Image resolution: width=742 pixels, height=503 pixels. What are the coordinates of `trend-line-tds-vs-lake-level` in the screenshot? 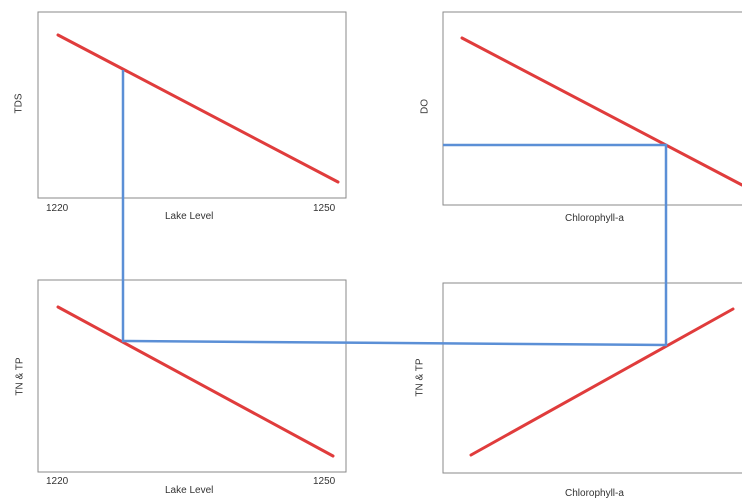 It's located at (198, 108).